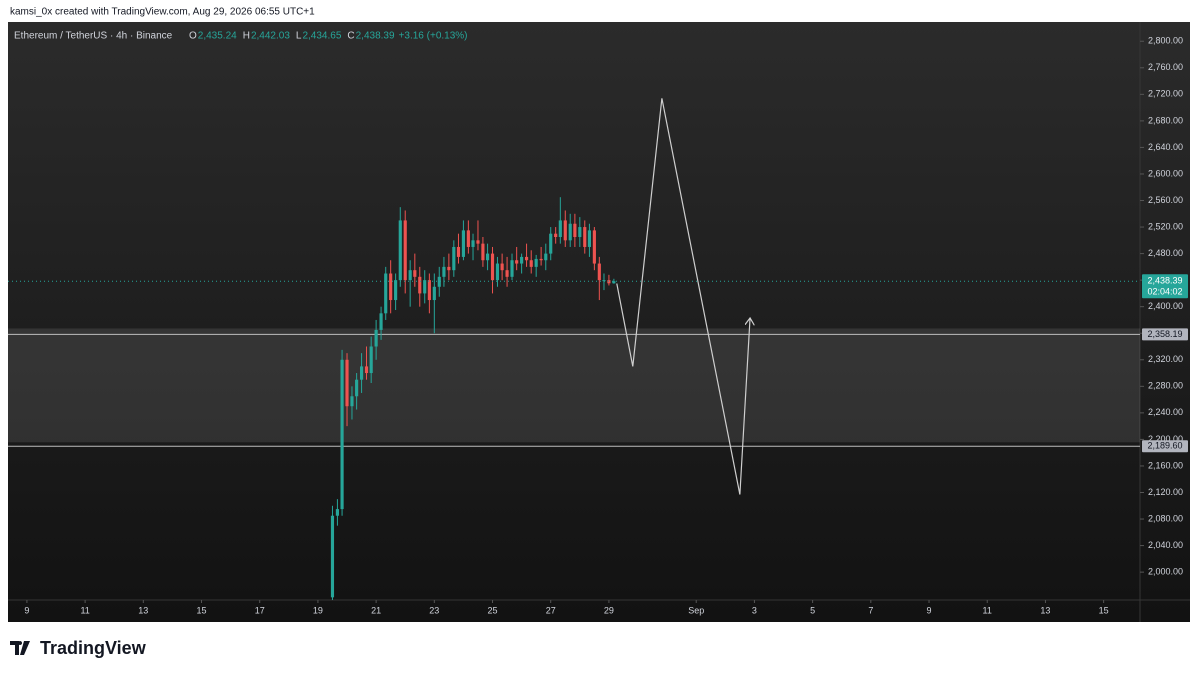 The width and height of the screenshot is (1200, 680). Describe the element at coordinates (754, 610) in the screenshot. I see `x-tick-label: 3` at that location.